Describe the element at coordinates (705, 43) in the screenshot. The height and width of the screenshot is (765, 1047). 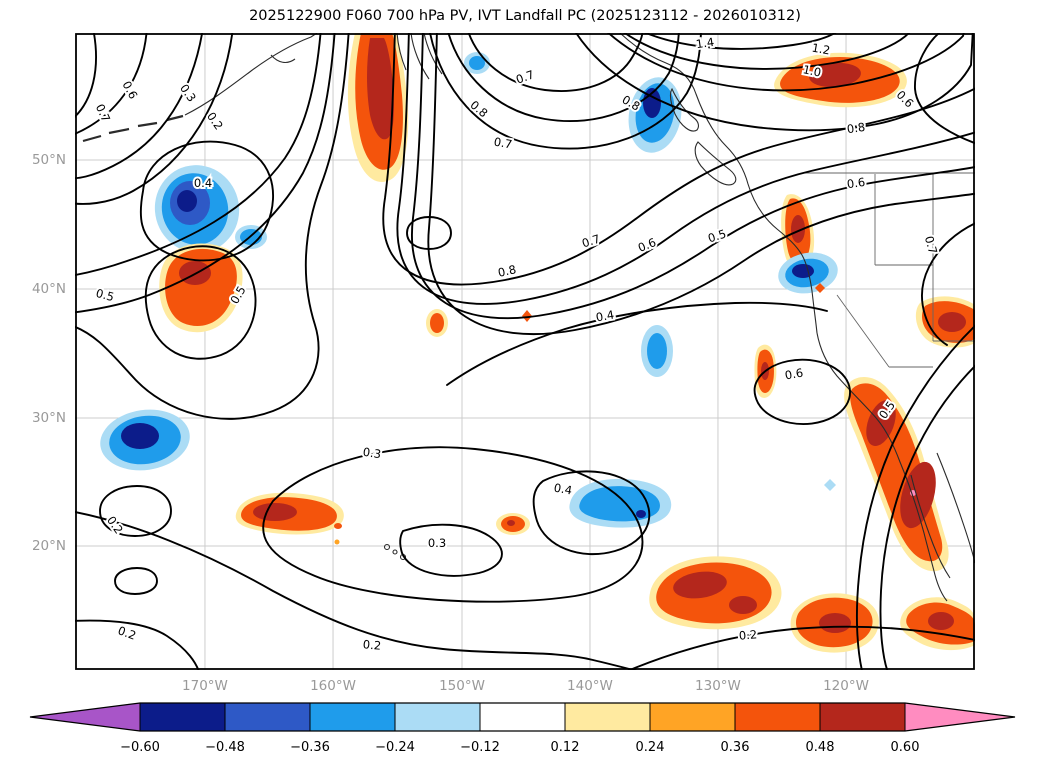
I see `contour-label: 1.4` at that location.